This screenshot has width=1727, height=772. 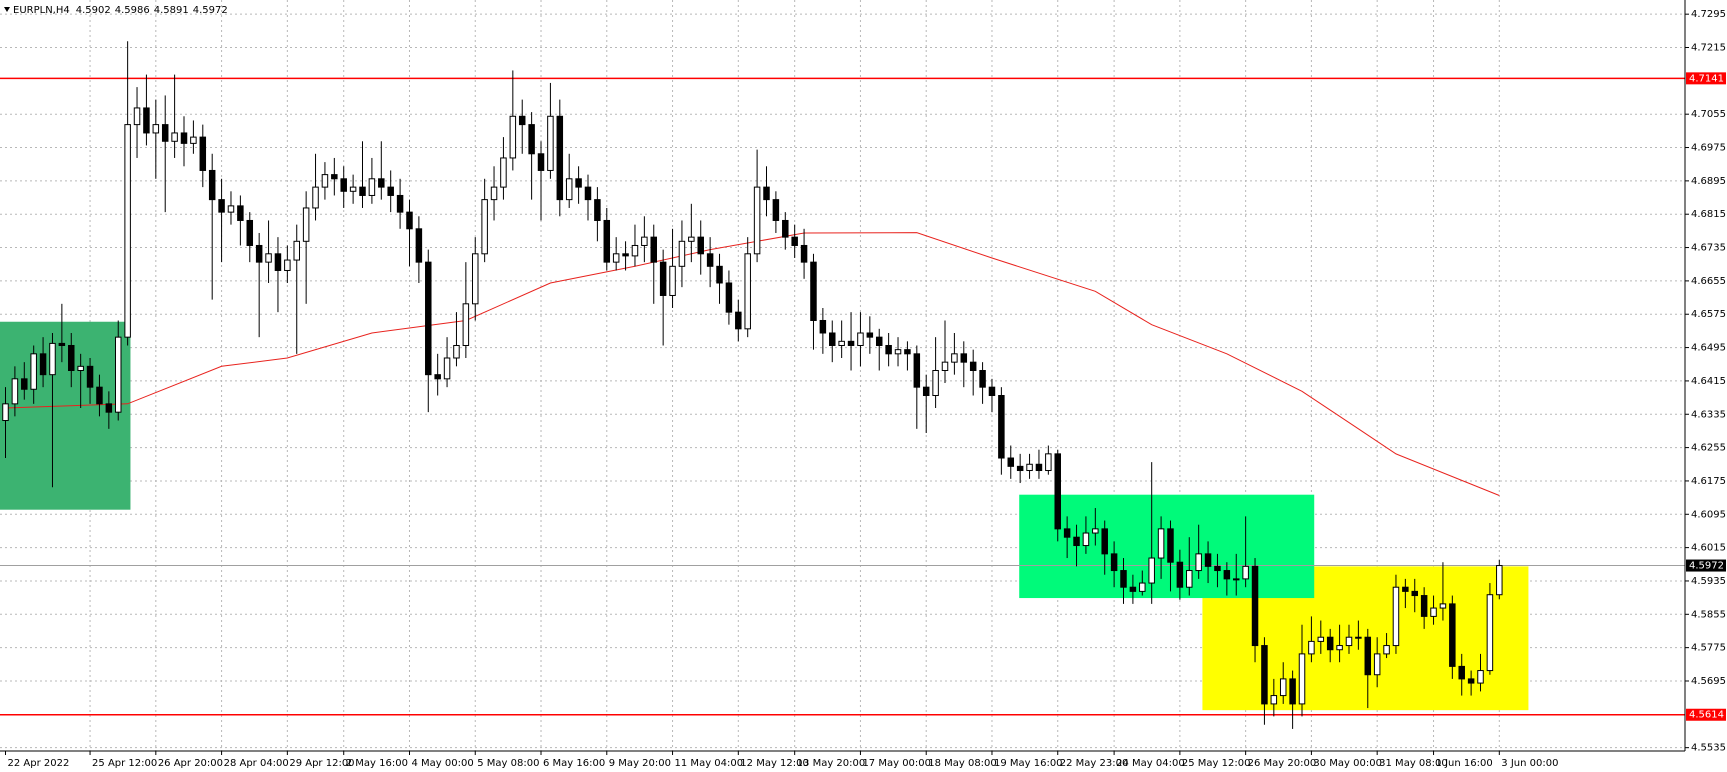 What do you see at coordinates (93, 10) in the screenshot?
I see `ohlc-open: 4.5902` at bounding box center [93, 10].